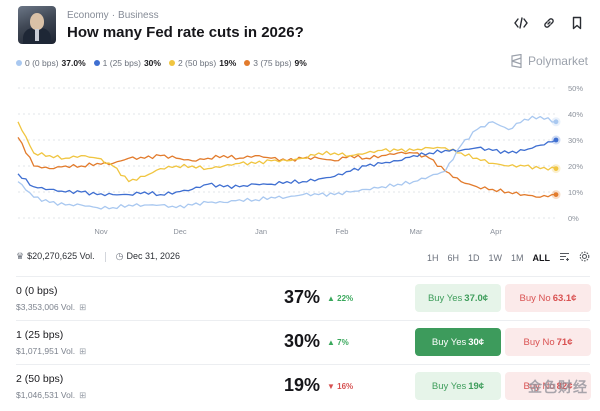  What do you see at coordinates (119, 256) in the screenshot?
I see `clock-icon: ◷` at bounding box center [119, 256].